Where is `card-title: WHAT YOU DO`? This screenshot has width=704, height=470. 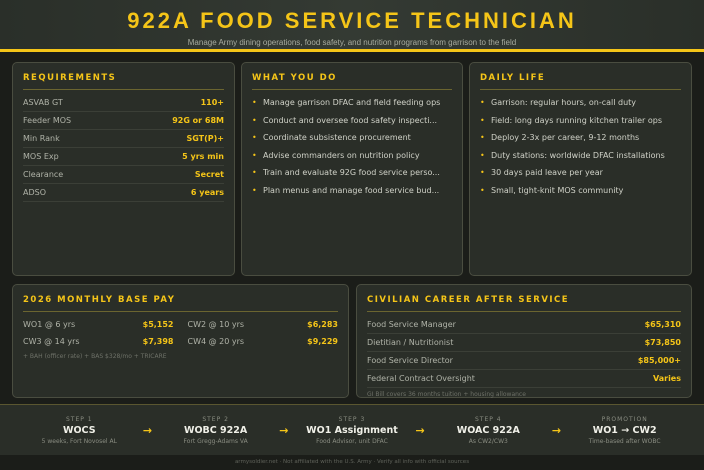
card-title: WHAT YOU DO is located at coordinates (352, 81).